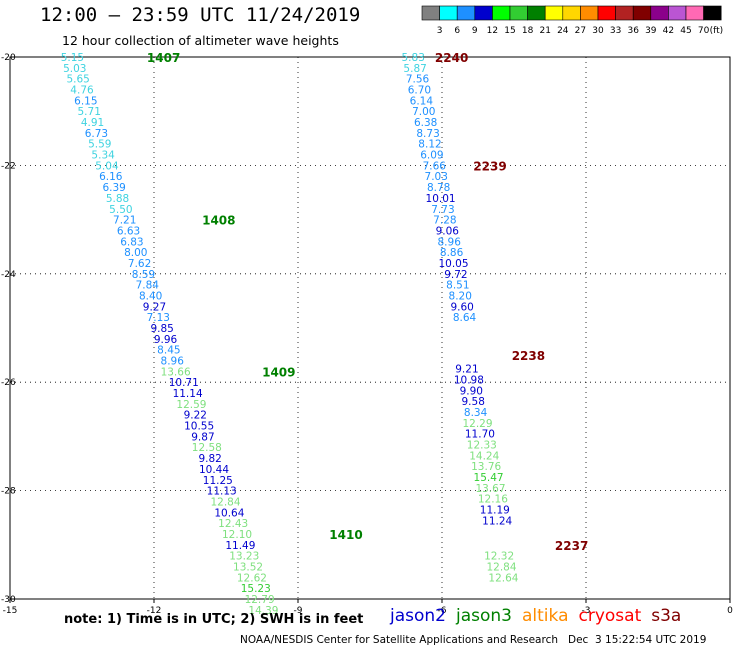 This screenshot has width=740, height=650. What do you see at coordinates (442, 210) in the screenshot?
I see `swh-value: 7.73` at bounding box center [442, 210].